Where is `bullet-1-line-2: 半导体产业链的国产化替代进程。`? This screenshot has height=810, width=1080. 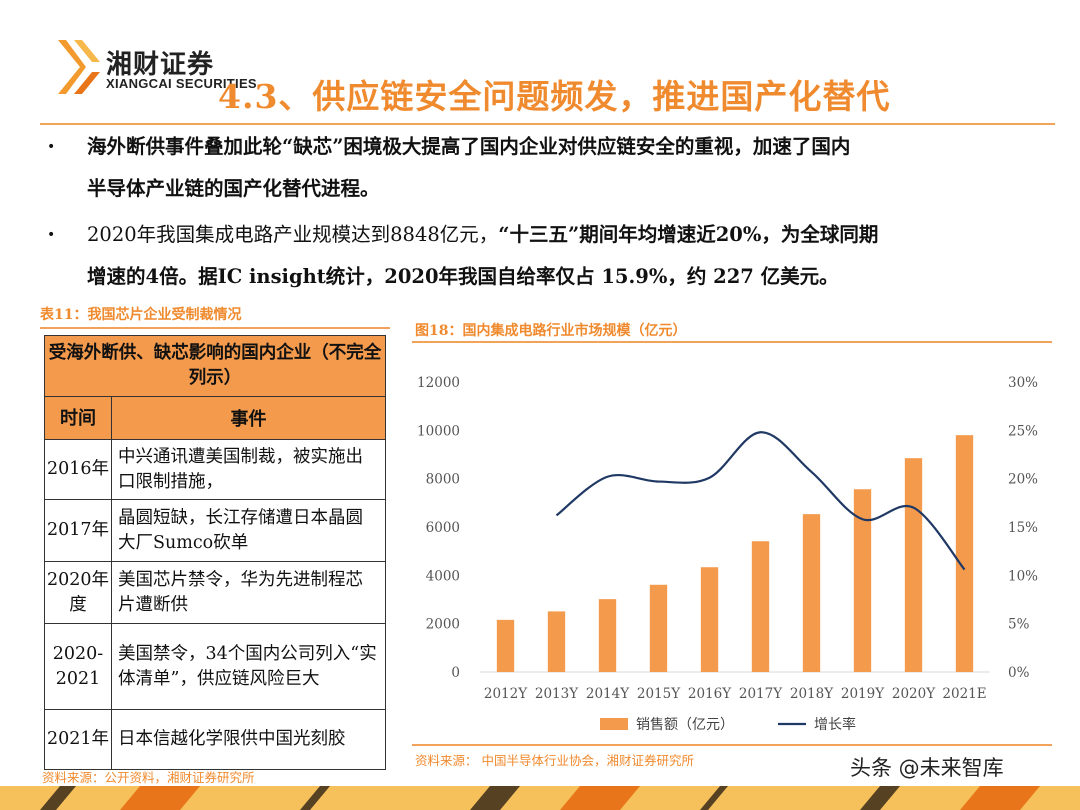
bullet-1-line-2: 半导体产业链的国产化替代进程。 is located at coordinates (233, 188).